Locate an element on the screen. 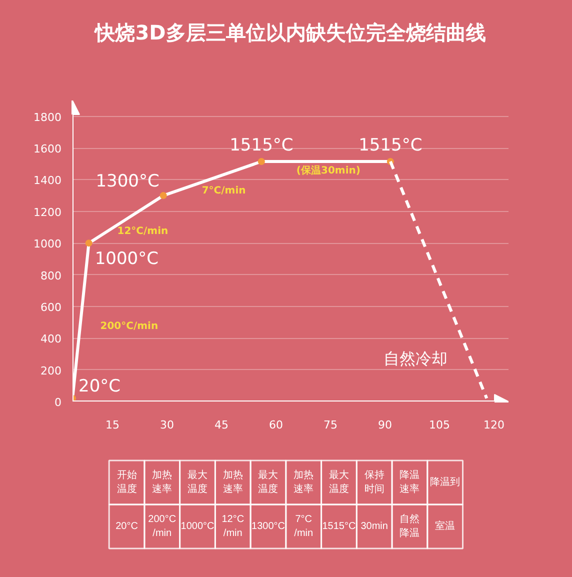 The image size is (572, 577). annotation: 7°C/min is located at coordinates (224, 190).